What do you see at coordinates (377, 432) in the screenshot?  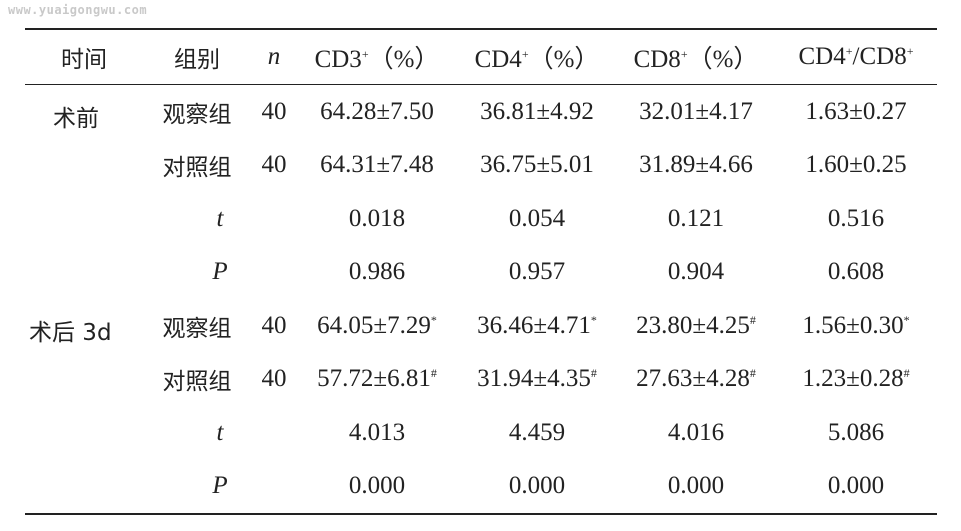 I see `t-cd3: 4.013` at bounding box center [377, 432].